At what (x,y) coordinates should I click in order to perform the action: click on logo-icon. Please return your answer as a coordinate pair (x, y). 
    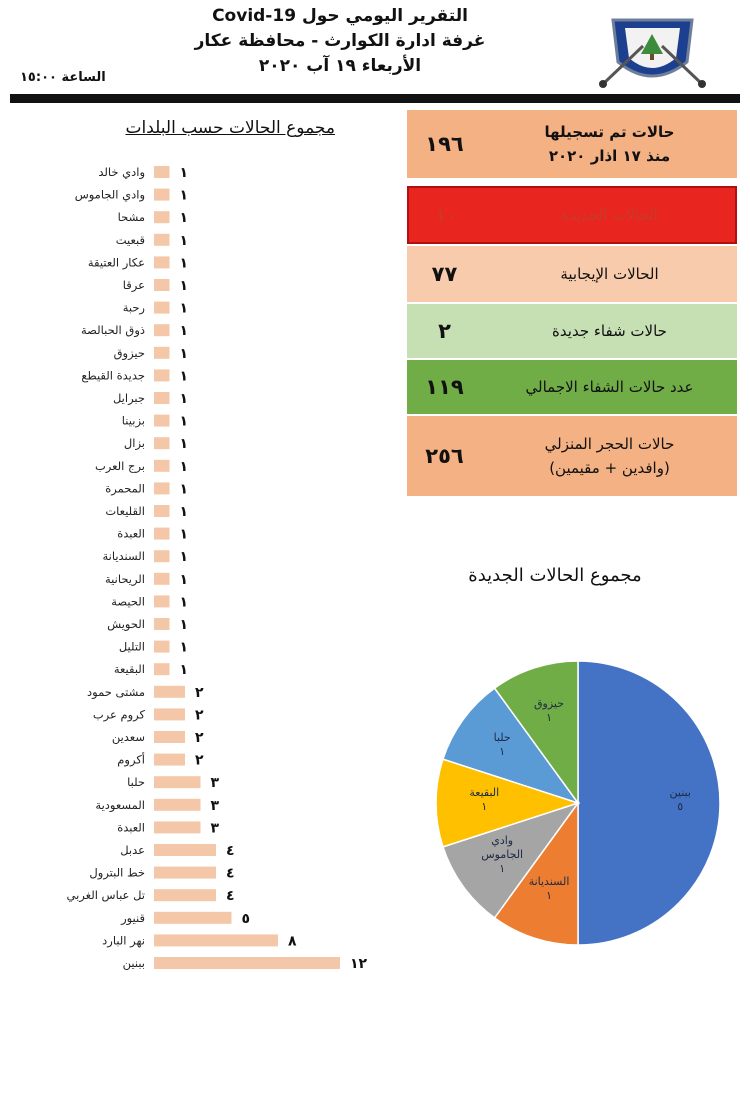
    Looking at the image, I should click on (652, 53).